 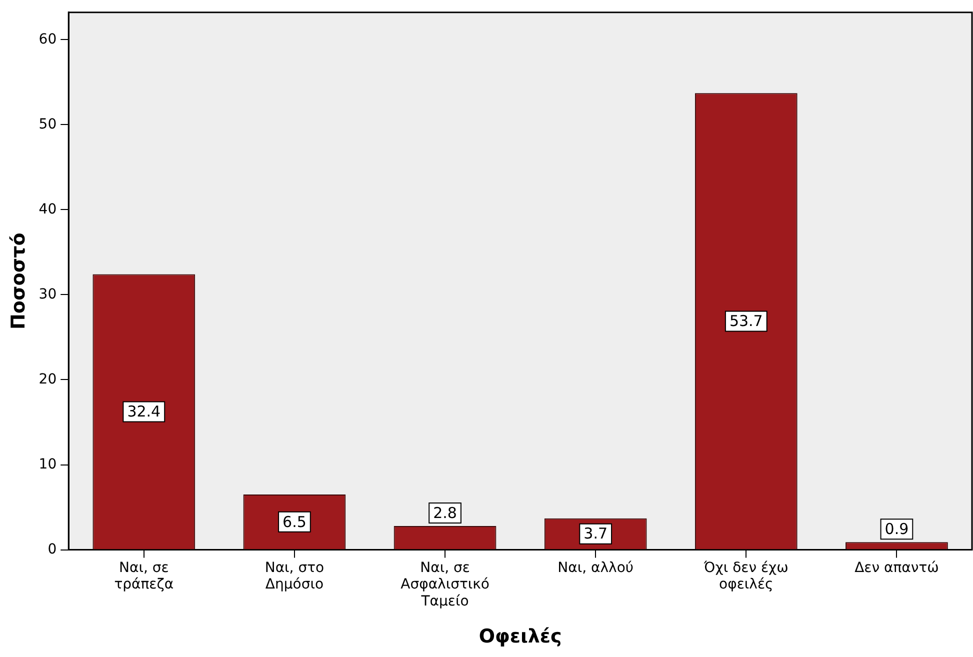 I want to click on data-label: 2.8, so click(x=445, y=513).